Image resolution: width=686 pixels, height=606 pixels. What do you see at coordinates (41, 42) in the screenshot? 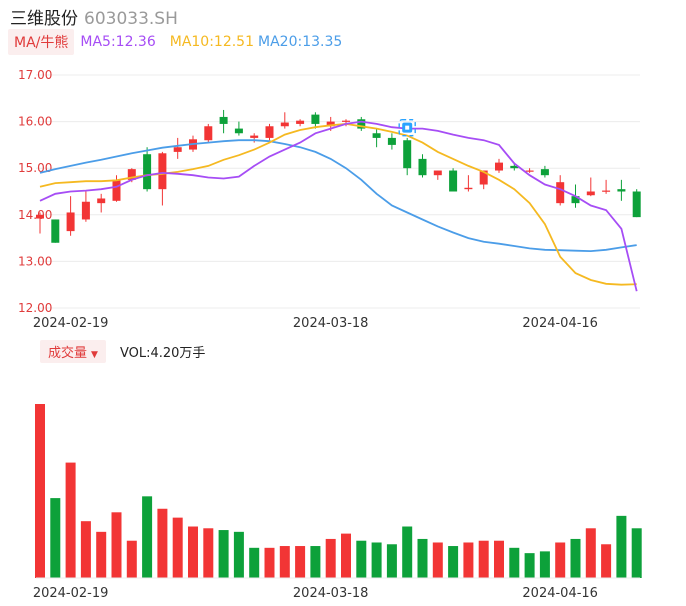
I see `ma-toggle-button: MA/牛熊` at bounding box center [41, 42].